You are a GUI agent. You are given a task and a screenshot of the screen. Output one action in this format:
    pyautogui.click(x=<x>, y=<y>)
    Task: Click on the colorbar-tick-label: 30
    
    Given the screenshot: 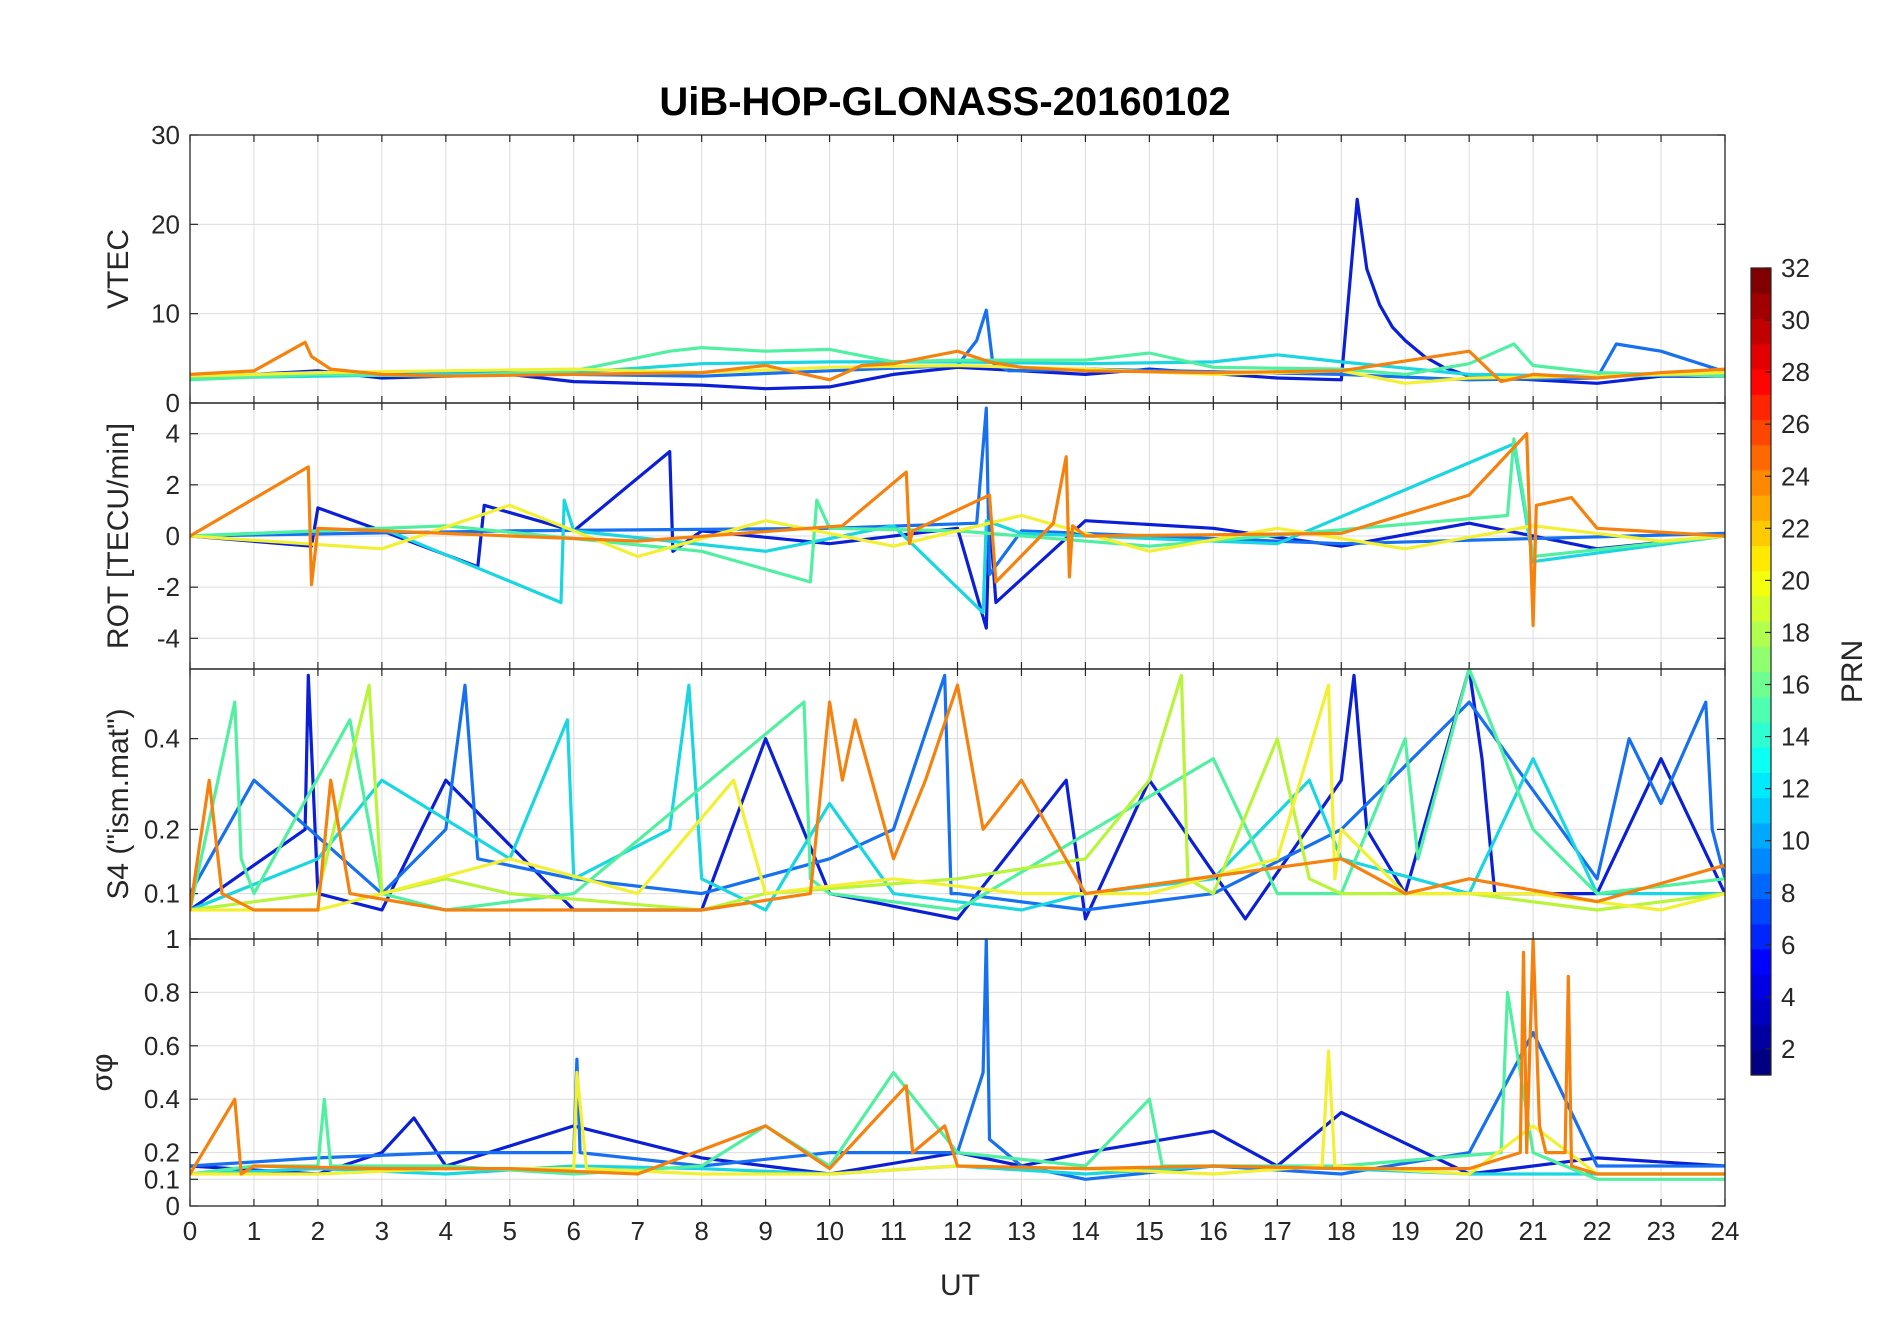 What is the action you would take?
    pyautogui.click(x=1795, y=320)
    